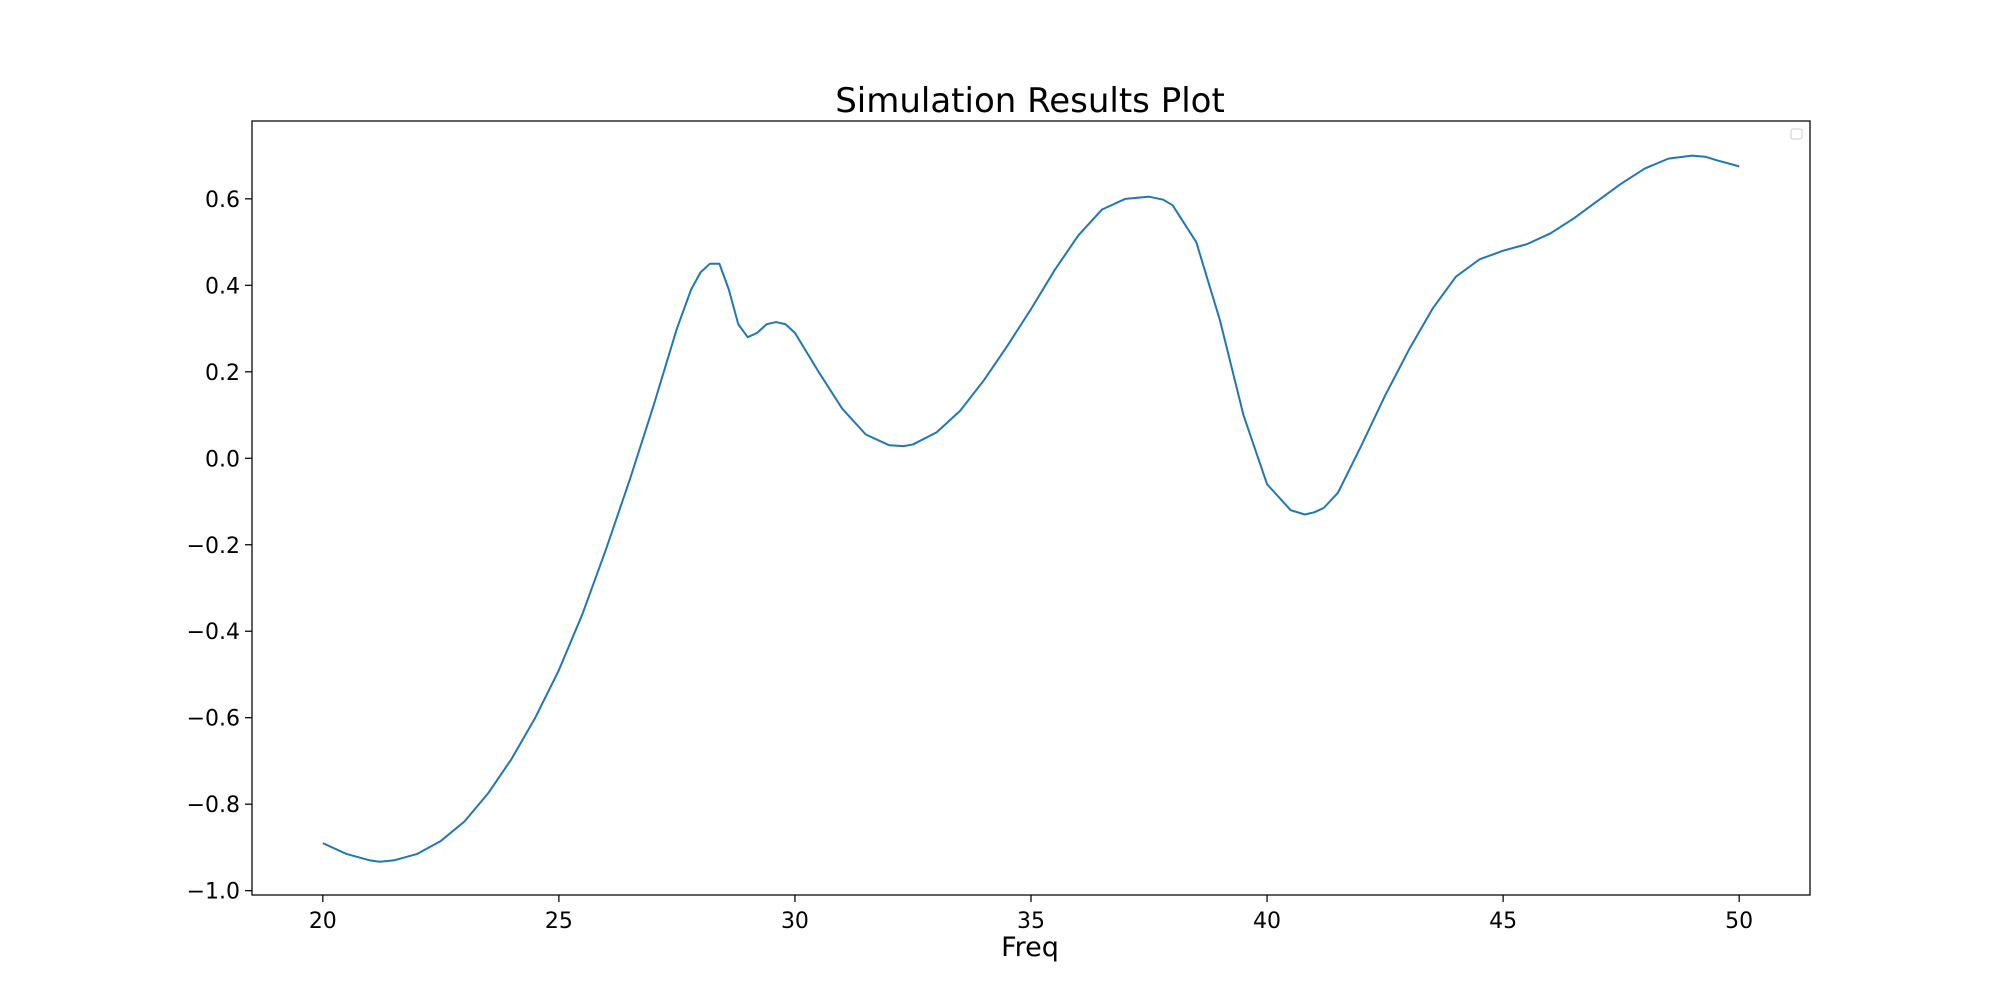 Image resolution: width=2000 pixels, height=1004 pixels. I want to click on y-tick-label: −0.2, so click(213, 546).